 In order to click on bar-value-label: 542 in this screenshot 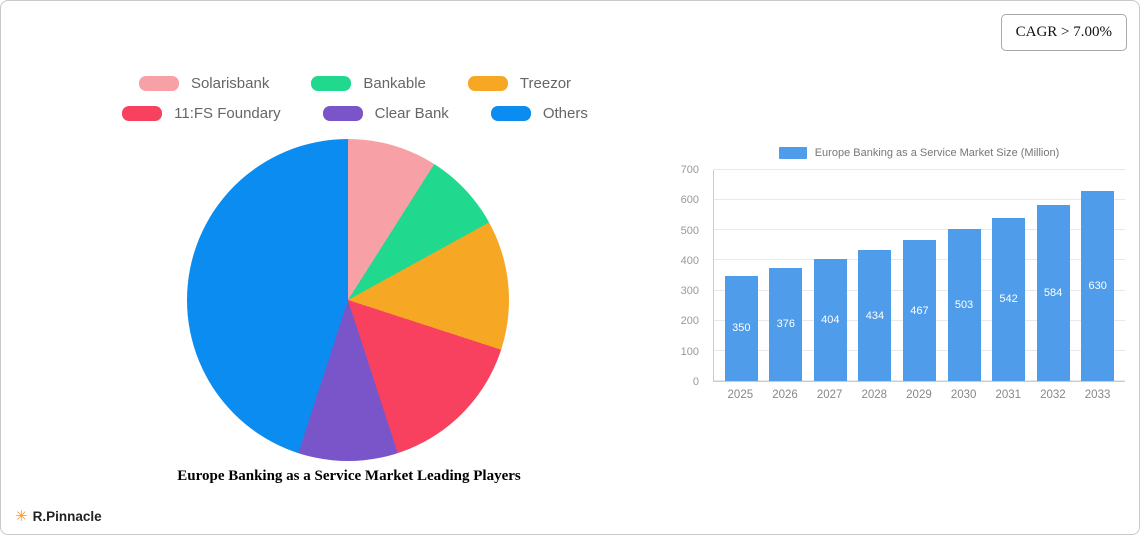, I will do `click(1008, 299)`.